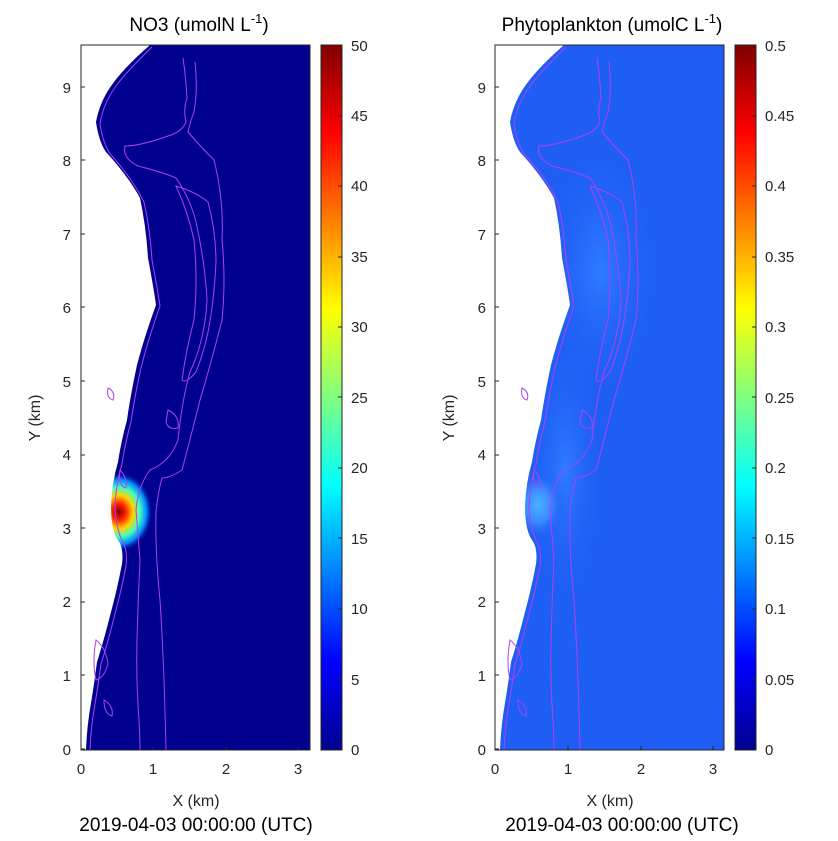 The width and height of the screenshot is (838, 841). Describe the element at coordinates (340, 397) in the screenshot. I see `no3-colorbar-ticks` at that location.